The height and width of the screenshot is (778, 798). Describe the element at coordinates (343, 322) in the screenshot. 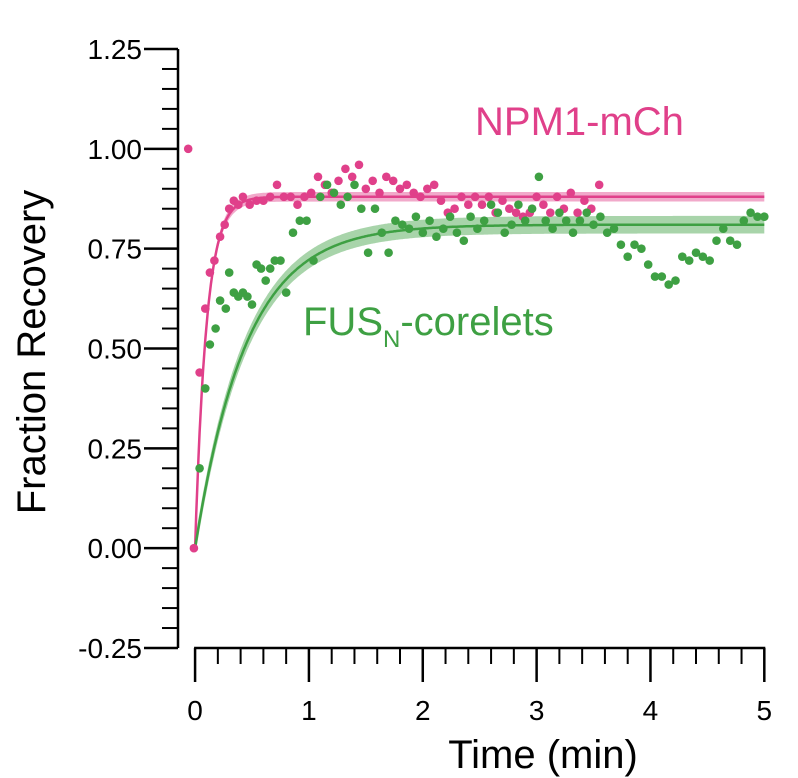

I see `series-label-name: FUS` at that location.